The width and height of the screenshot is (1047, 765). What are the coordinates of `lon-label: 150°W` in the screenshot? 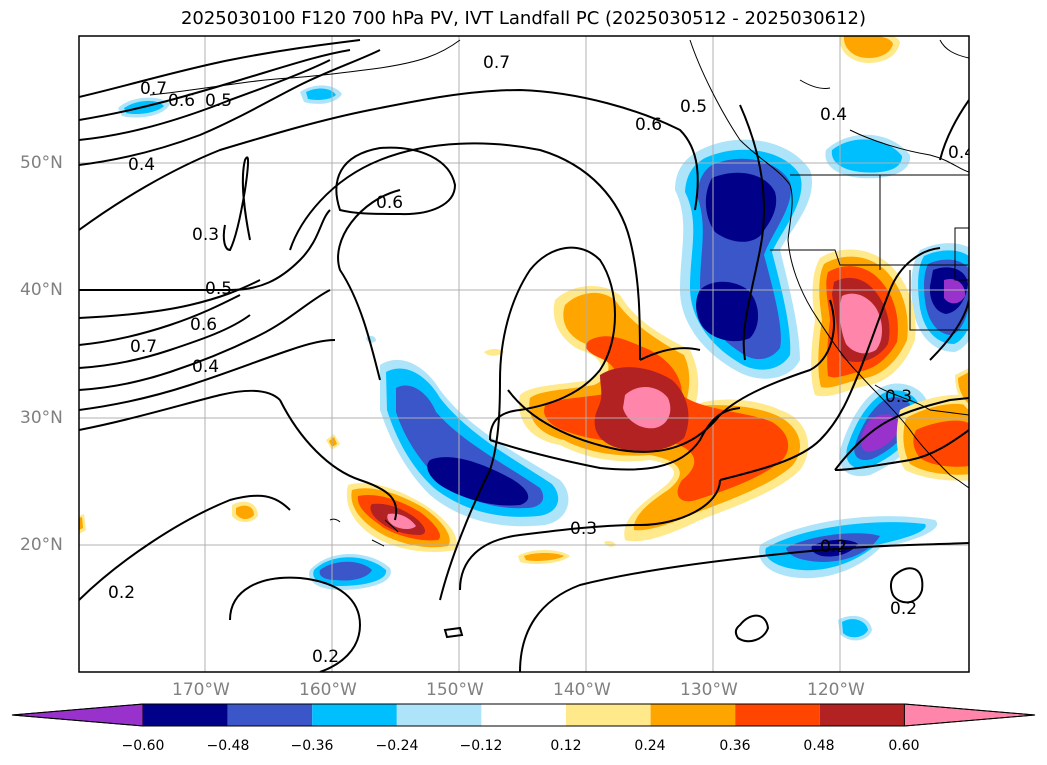 It's located at (455, 690).